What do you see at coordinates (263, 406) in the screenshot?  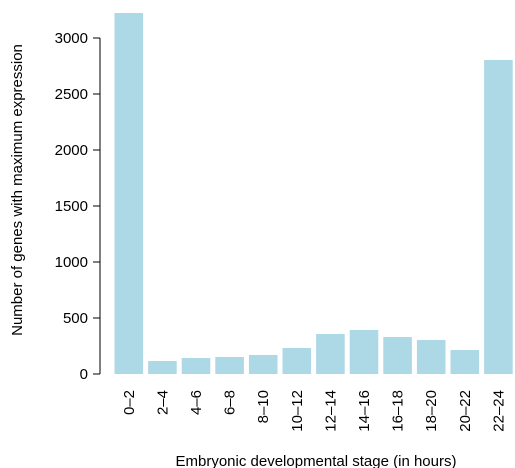 I see `x-tick-label: 8–10` at bounding box center [263, 406].